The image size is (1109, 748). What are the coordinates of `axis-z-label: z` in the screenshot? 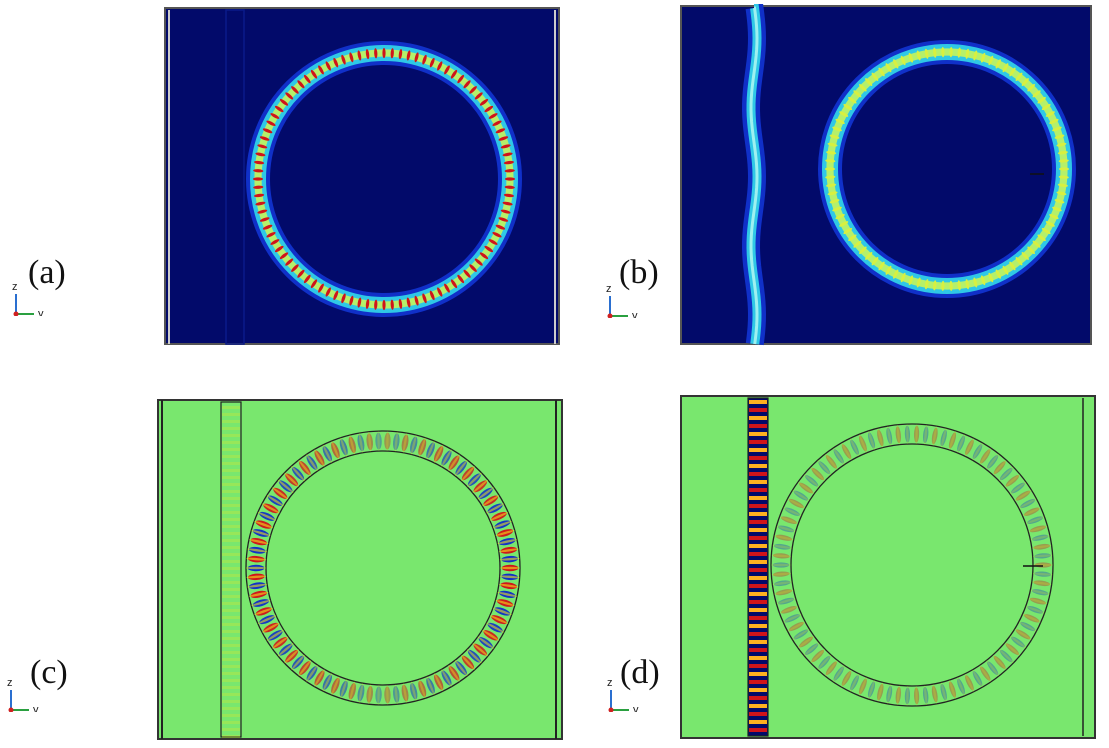 It's located at (610, 683).